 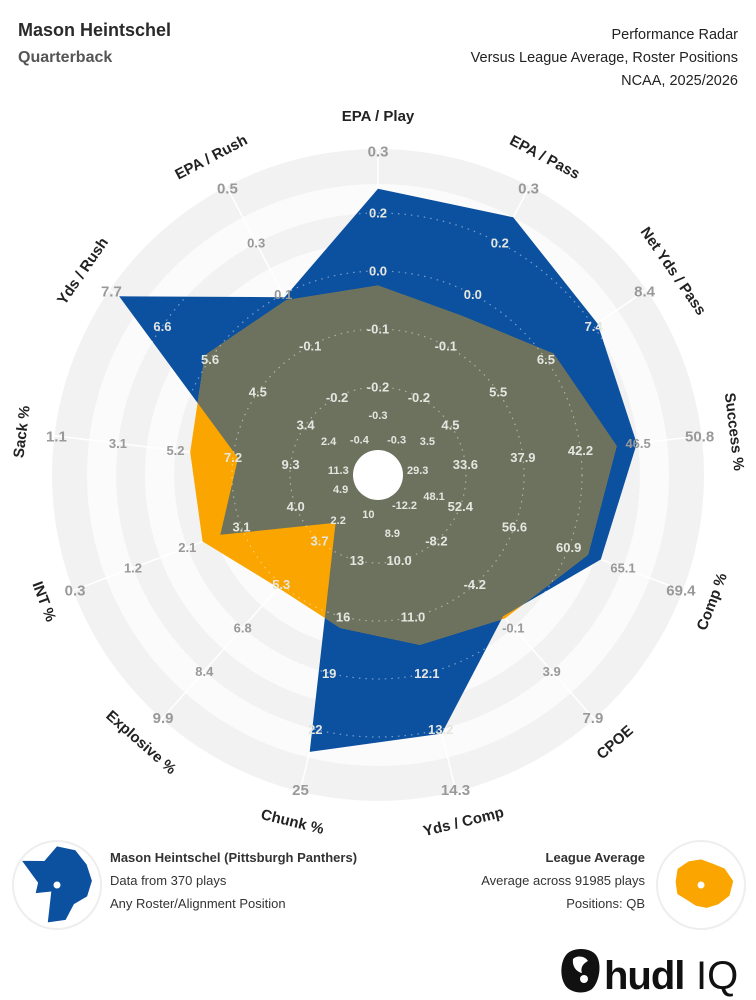 I want to click on tick-label: 19, so click(x=329, y=673).